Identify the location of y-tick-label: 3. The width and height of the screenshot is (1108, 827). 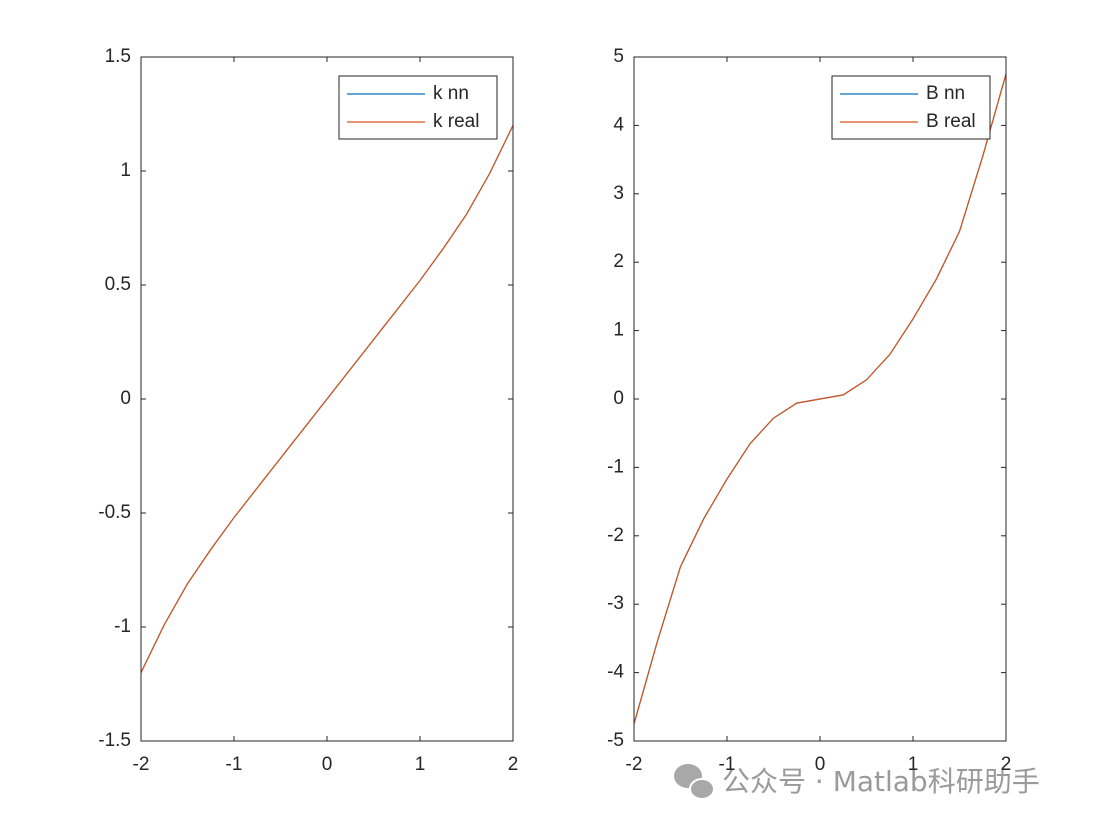
(618, 193).